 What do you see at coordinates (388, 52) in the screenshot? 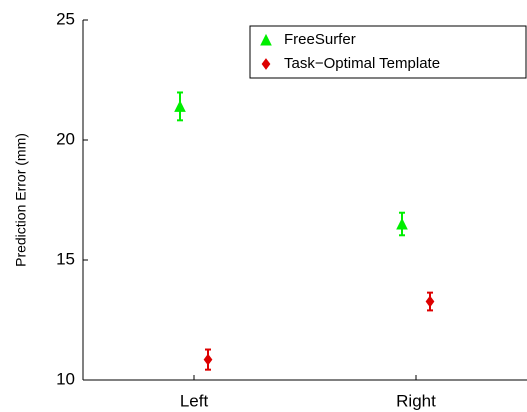
I see `legend-box` at bounding box center [388, 52].